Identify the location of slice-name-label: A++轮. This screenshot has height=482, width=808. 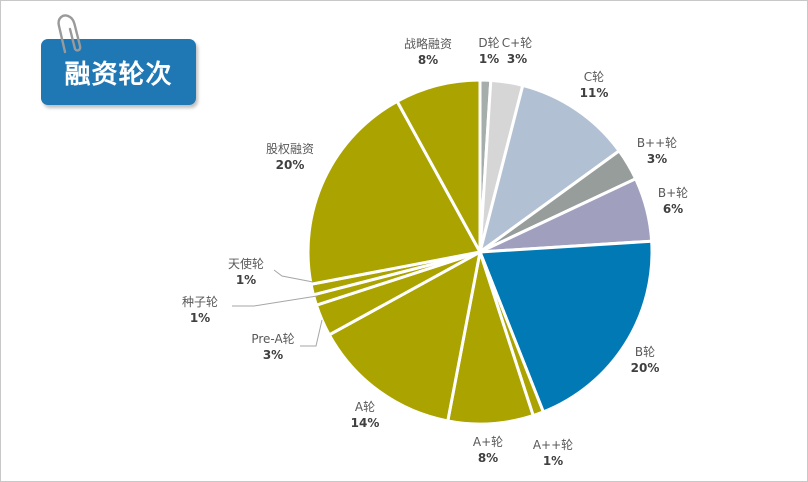
(553, 445).